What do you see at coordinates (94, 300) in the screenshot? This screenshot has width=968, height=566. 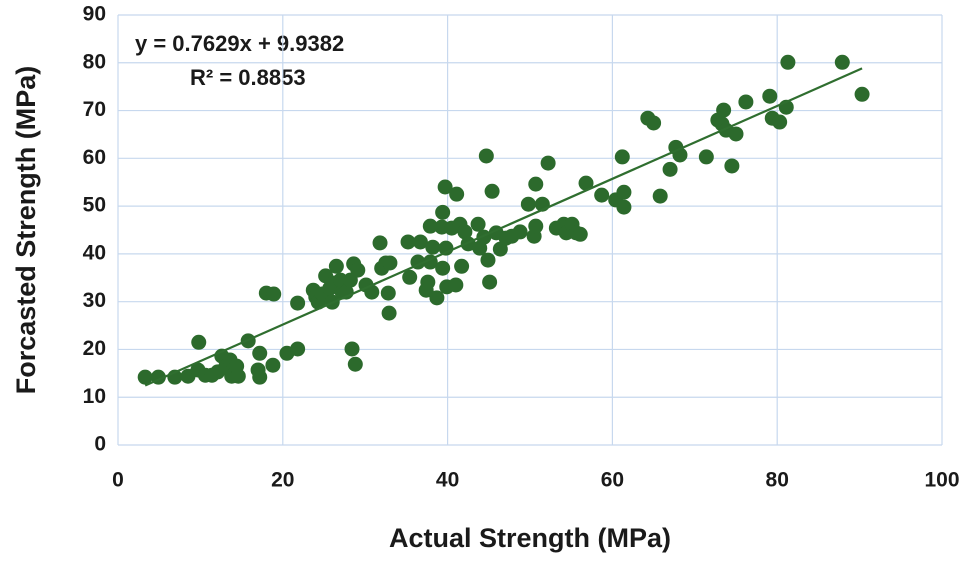 I see `y-tick-label: 30` at bounding box center [94, 300].